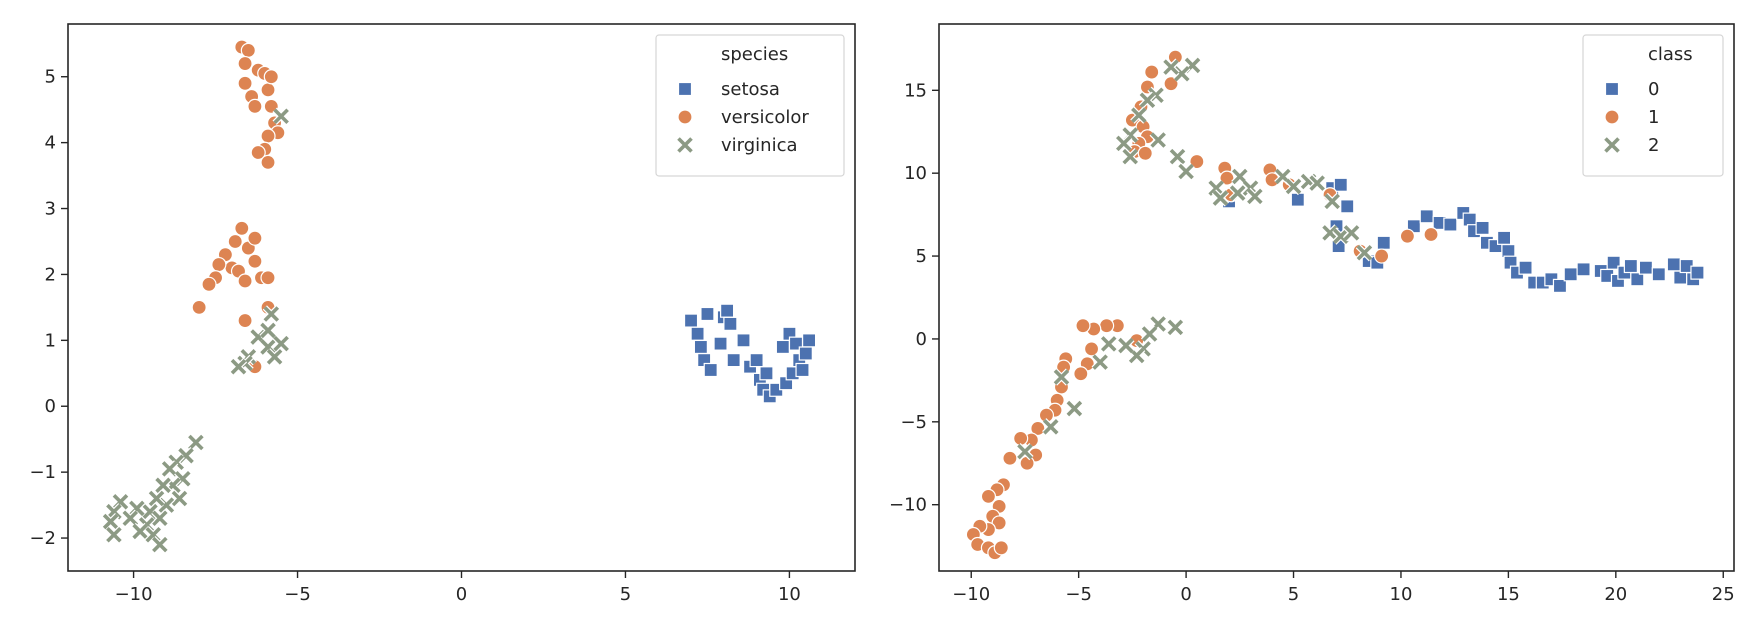 This screenshot has width=1748, height=639. Describe the element at coordinates (754, 54) in the screenshot. I see `legend-title: species` at that location.